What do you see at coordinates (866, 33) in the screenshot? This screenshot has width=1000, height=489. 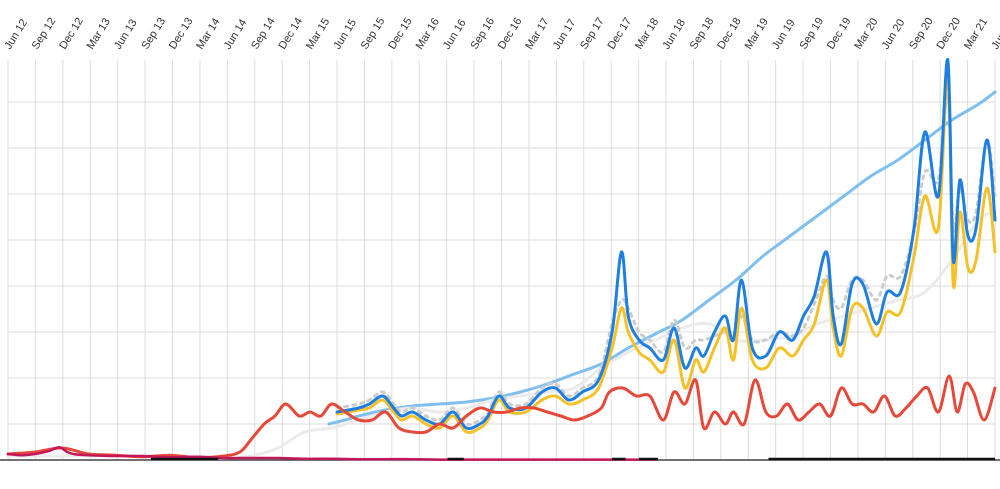 I see `x-tick-label: Mar 20` at bounding box center [866, 33].